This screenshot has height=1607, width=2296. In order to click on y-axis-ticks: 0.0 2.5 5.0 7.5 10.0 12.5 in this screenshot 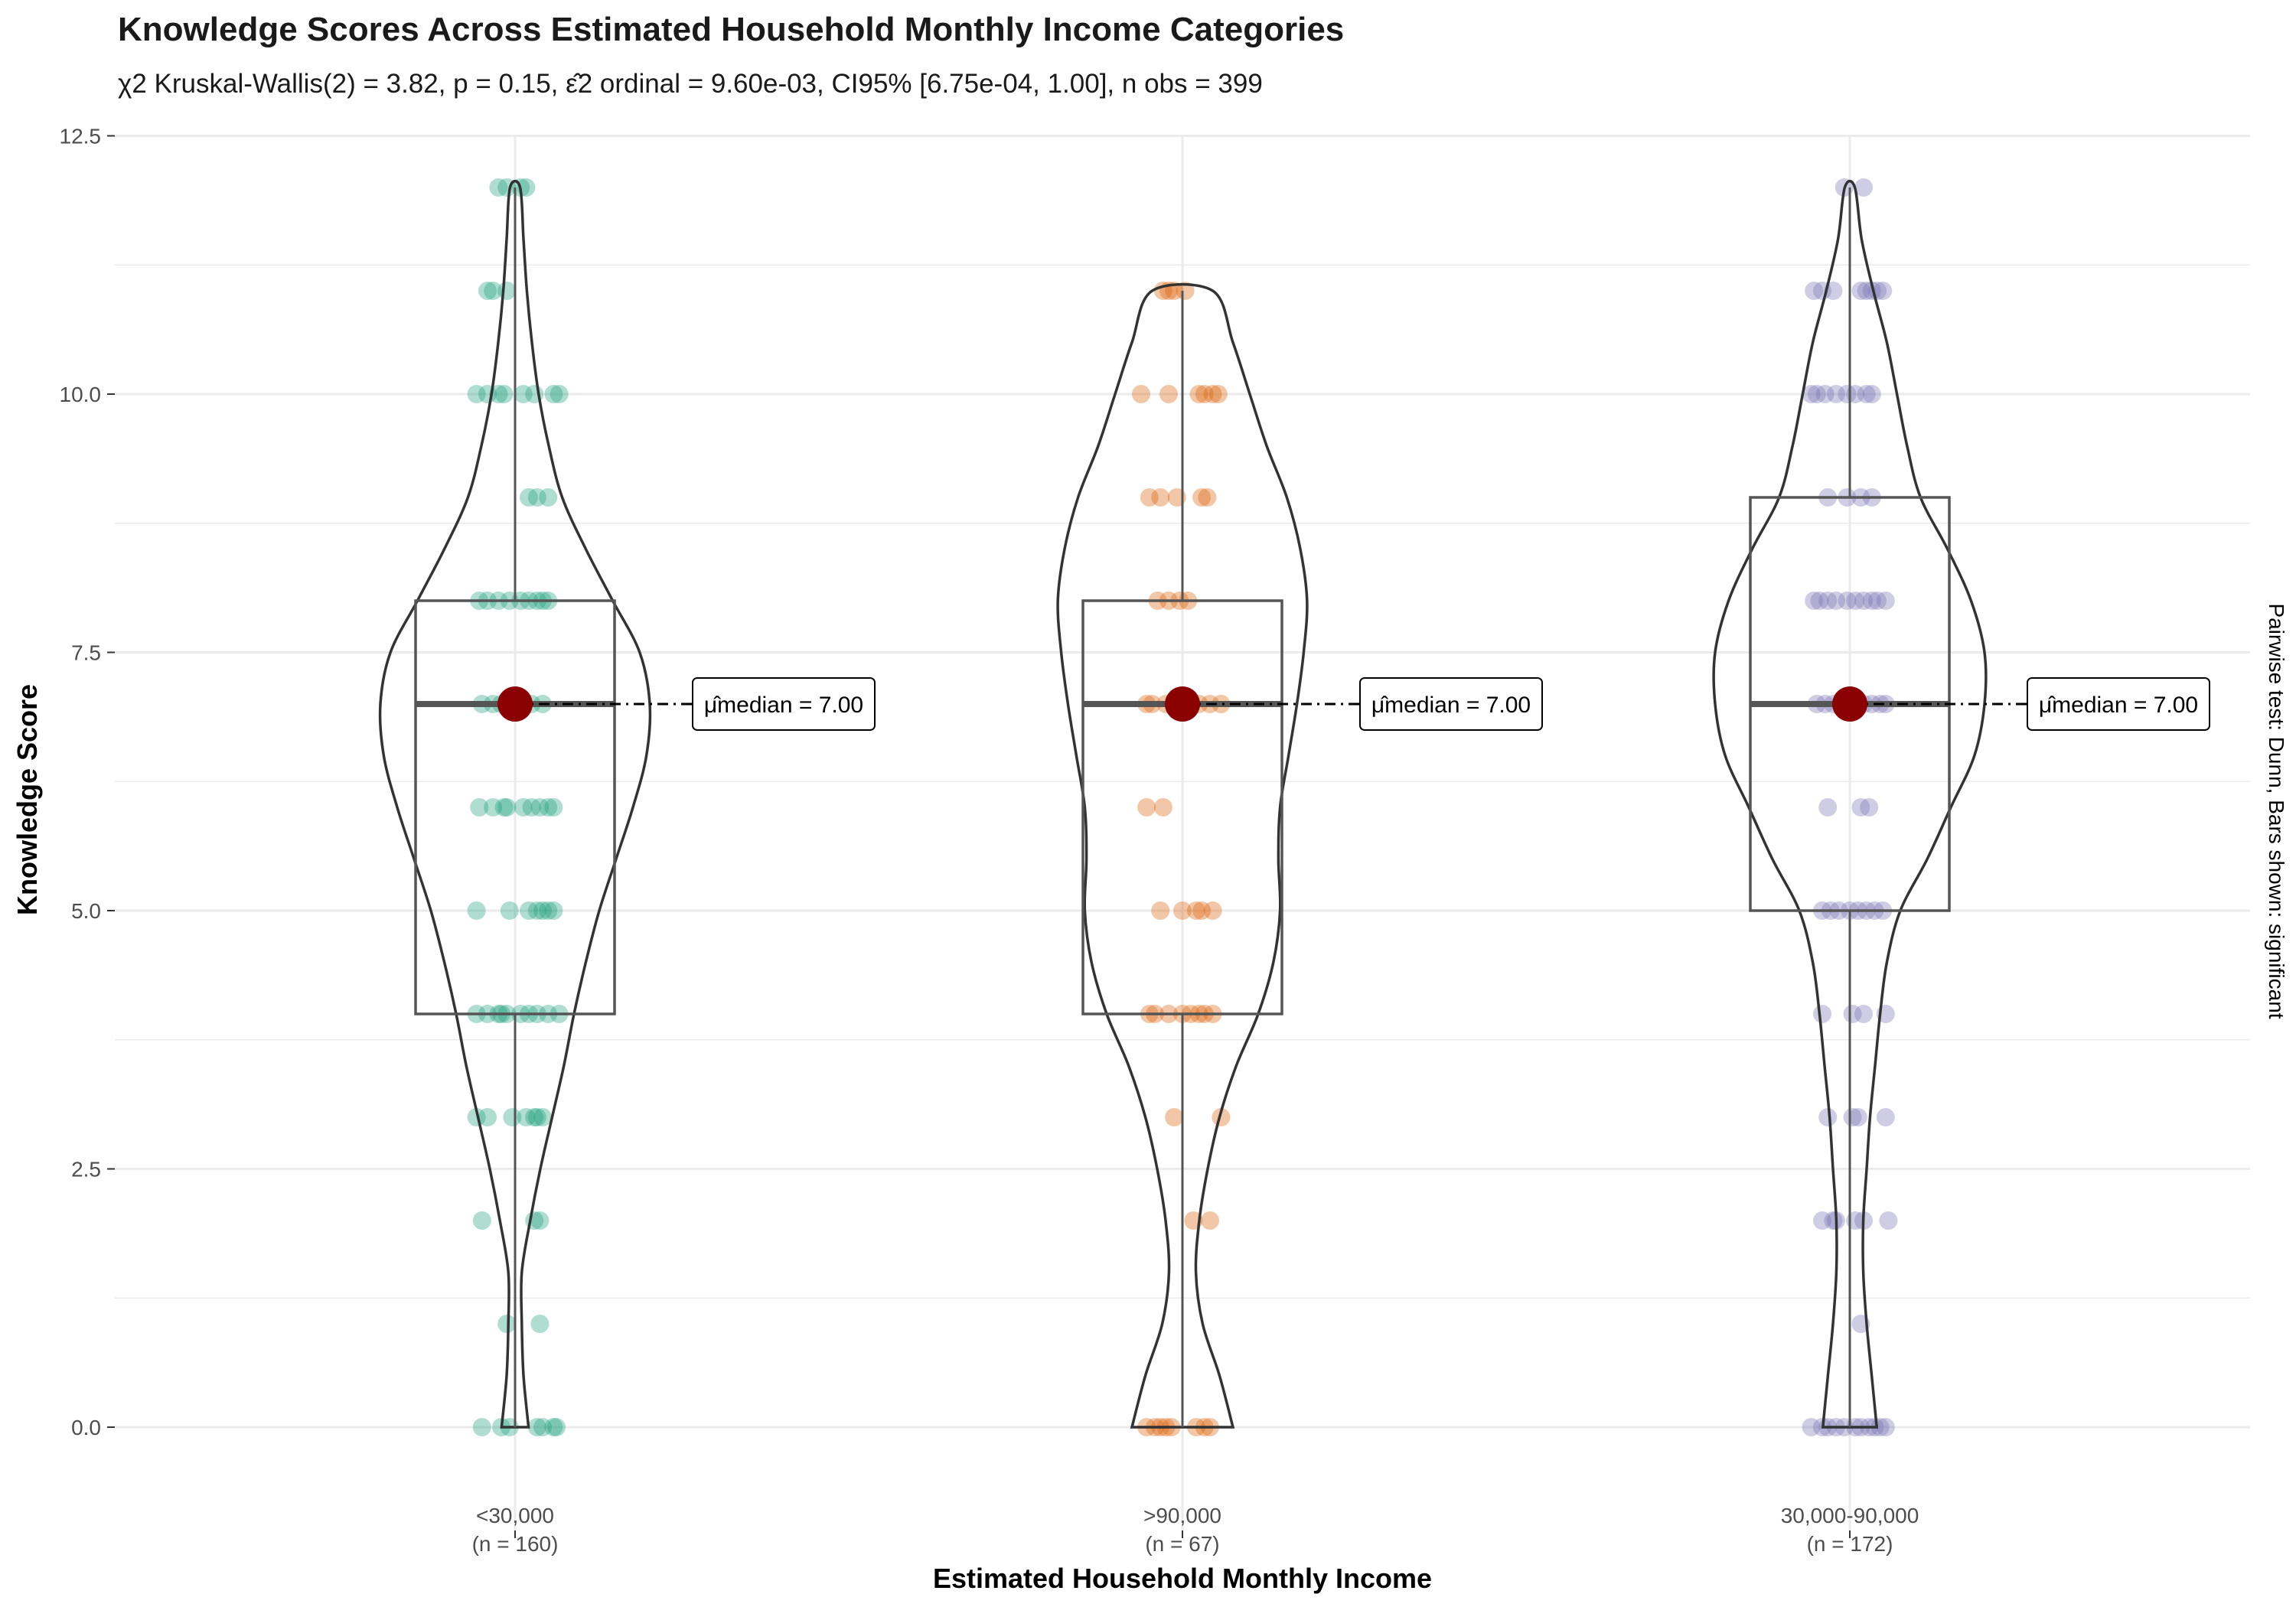, I will do `click(87, 782)`.